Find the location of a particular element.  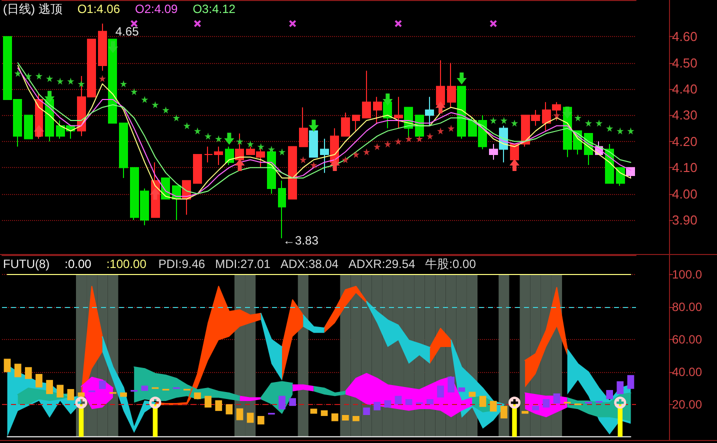

y-tick-label: 3.90 is located at coordinates (685, 220).